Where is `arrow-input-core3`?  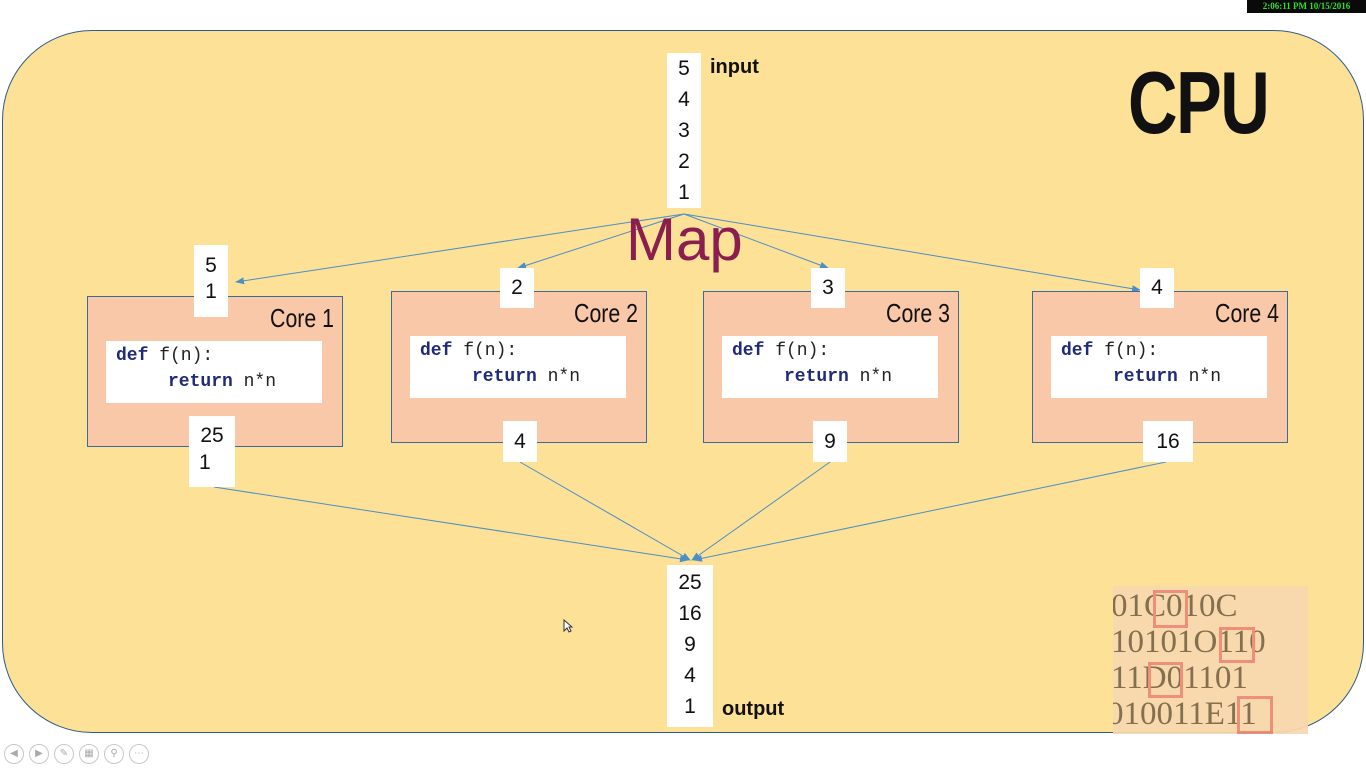
arrow-input-core3 is located at coordinates (756, 241).